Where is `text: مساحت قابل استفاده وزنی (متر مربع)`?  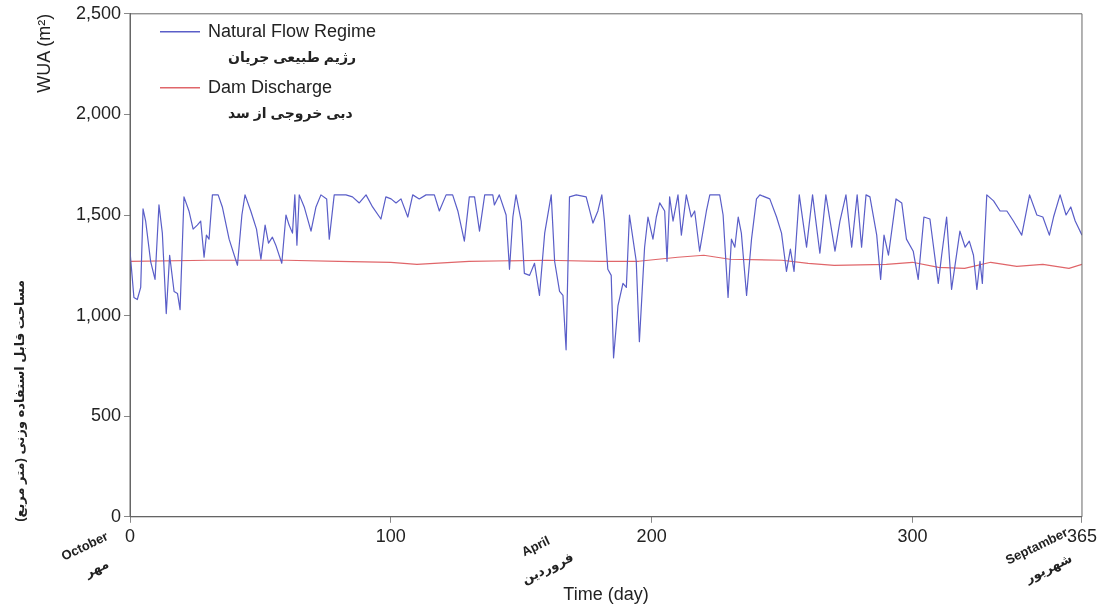 text: مساحت قابل استفاده وزنی (متر مربع) is located at coordinates (19, 400).